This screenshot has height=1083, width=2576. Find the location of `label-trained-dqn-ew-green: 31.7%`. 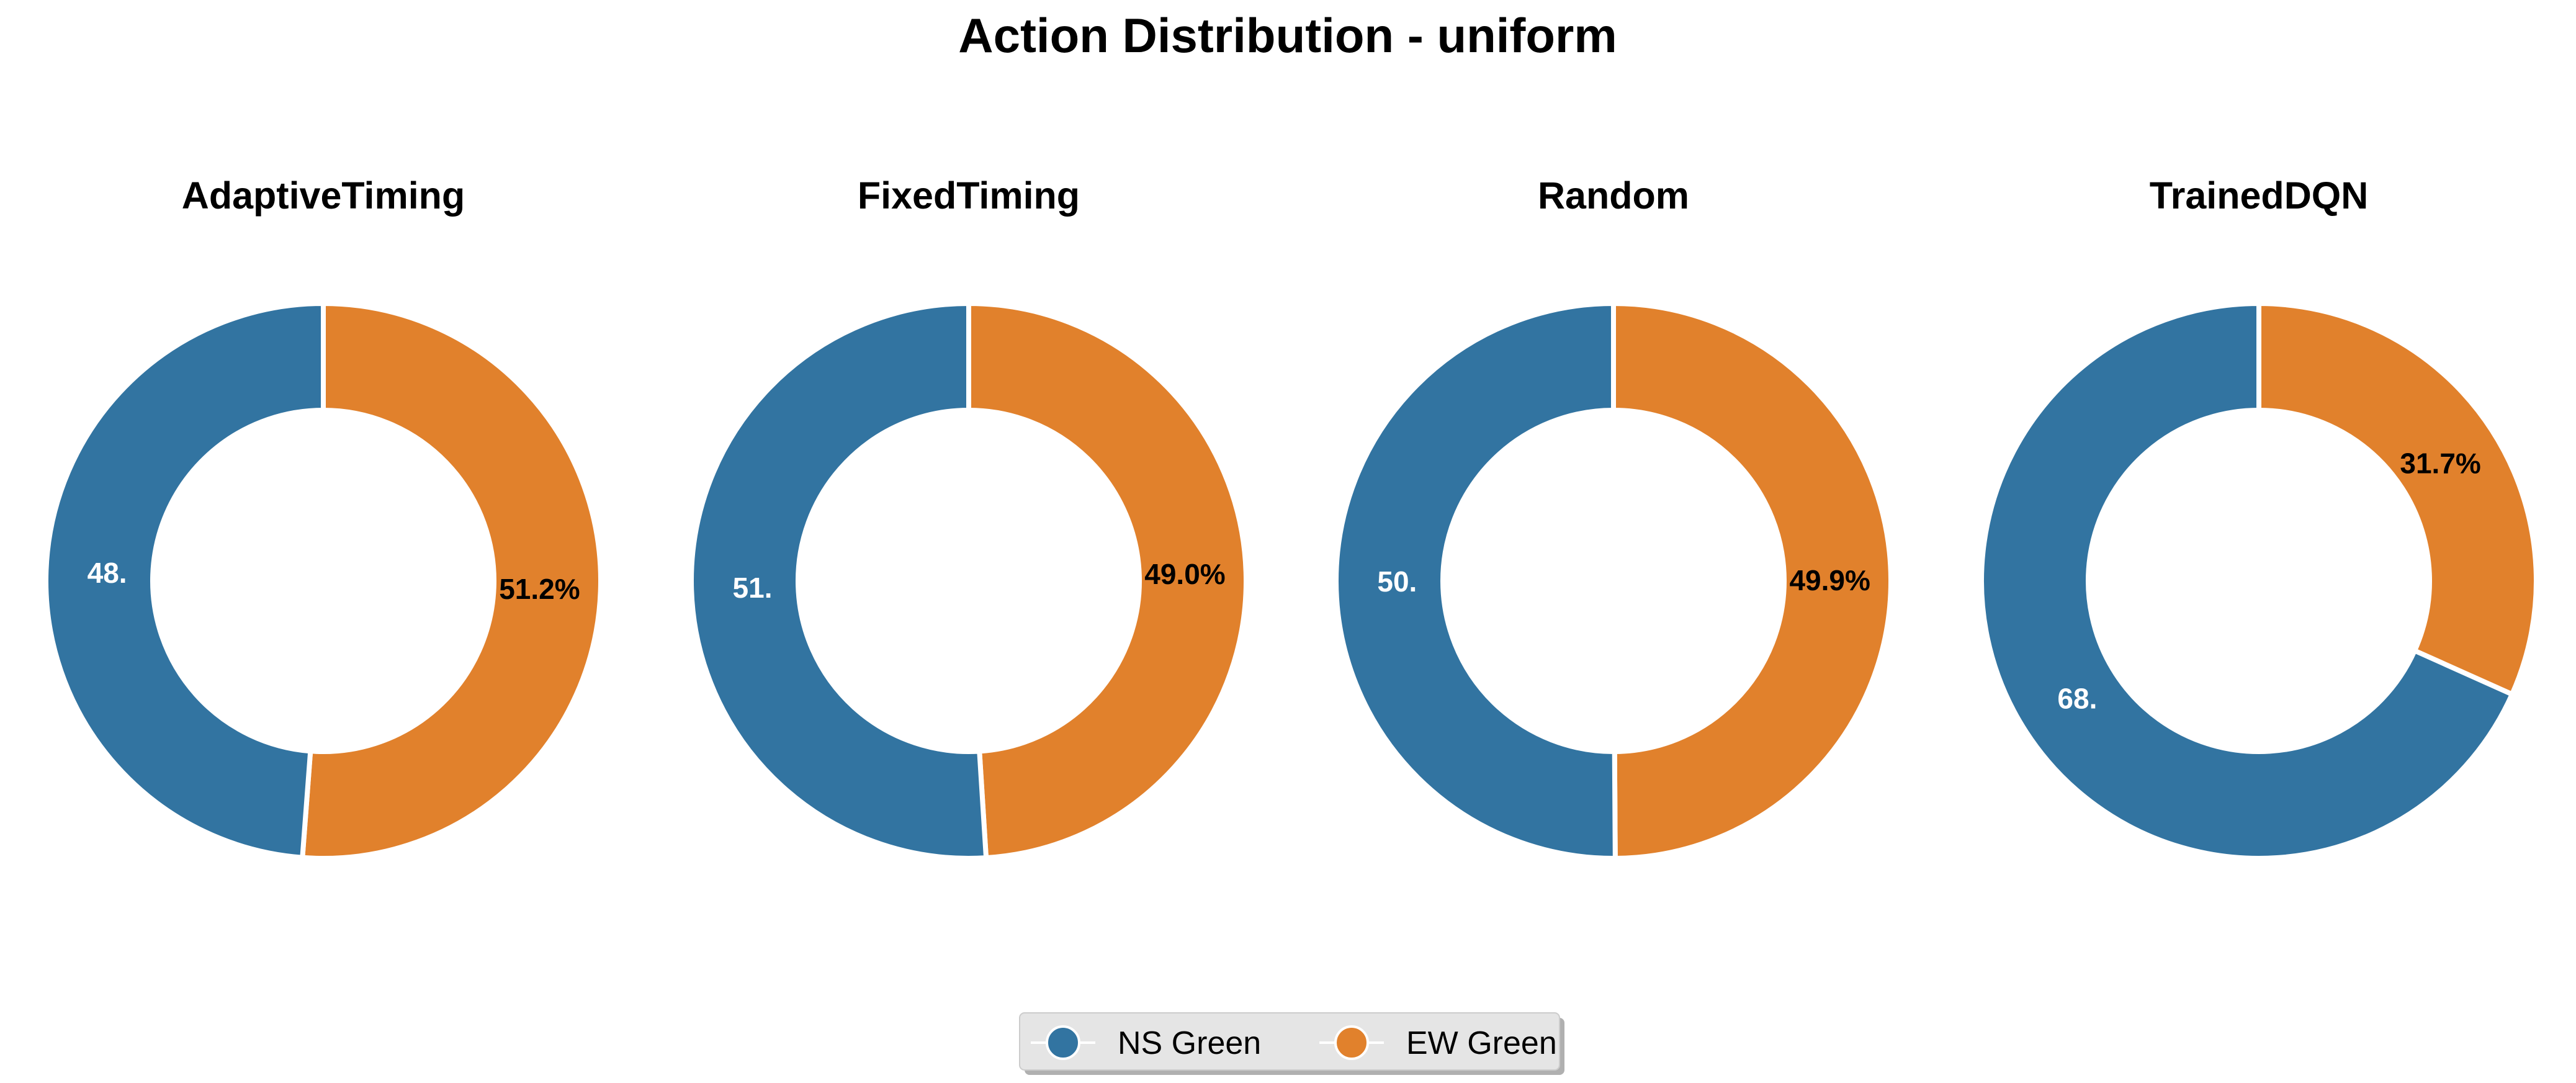

label-trained-dqn-ew-green: 31.7% is located at coordinates (2440, 463).